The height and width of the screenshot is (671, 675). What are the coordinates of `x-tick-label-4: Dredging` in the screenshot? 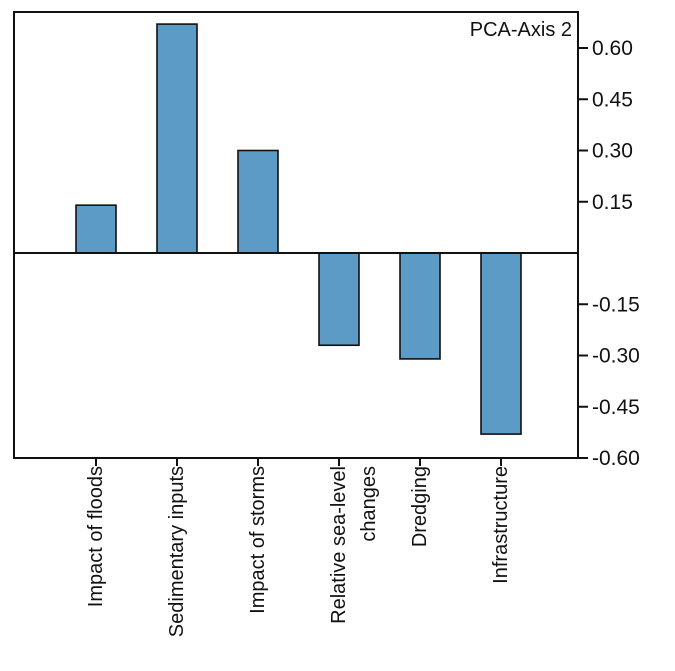 It's located at (420, 506).